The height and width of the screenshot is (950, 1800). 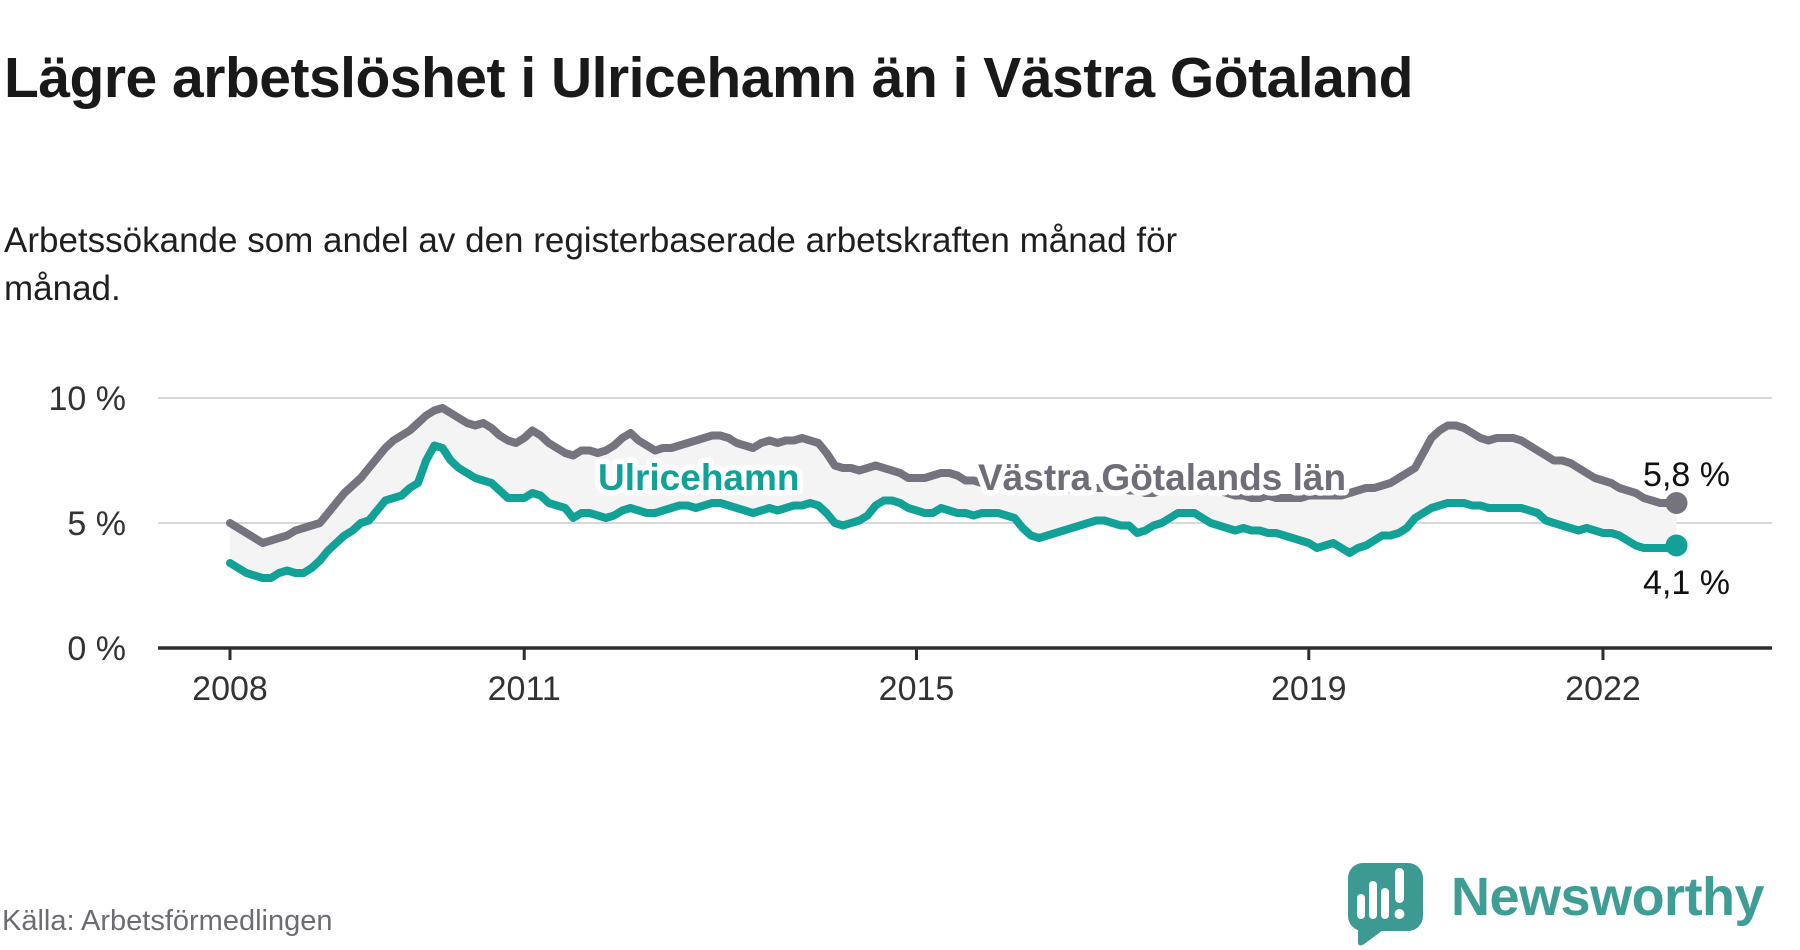 What do you see at coordinates (1603, 689) in the screenshot?
I see `x-tick-label: 2022` at bounding box center [1603, 689].